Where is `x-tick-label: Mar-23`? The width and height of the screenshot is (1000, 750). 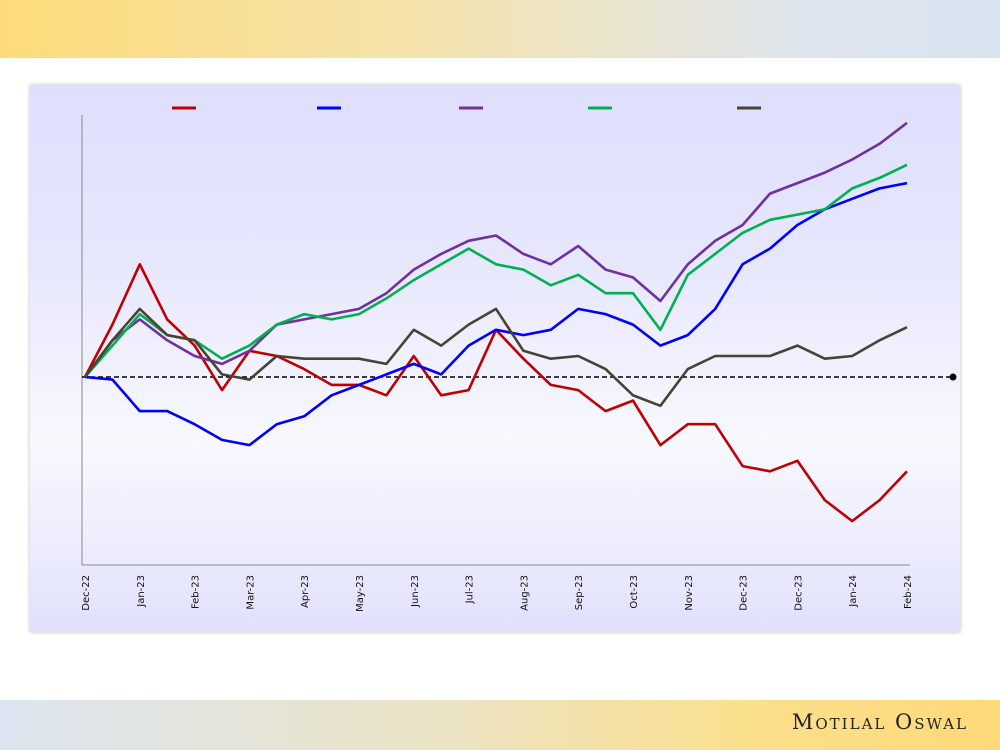 x-tick-label: Mar-23 is located at coordinates (250, 592).